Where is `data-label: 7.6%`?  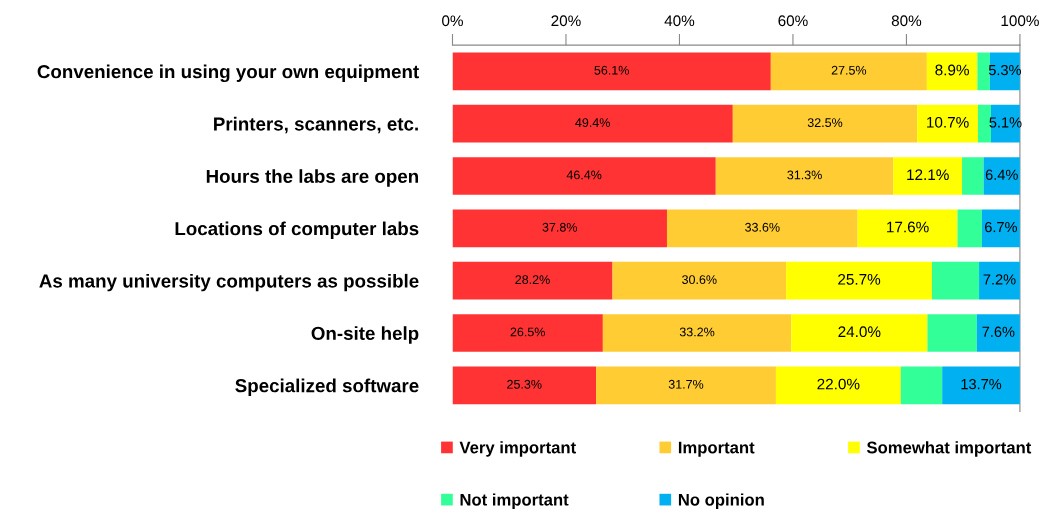 data-label: 7.6% is located at coordinates (998, 331).